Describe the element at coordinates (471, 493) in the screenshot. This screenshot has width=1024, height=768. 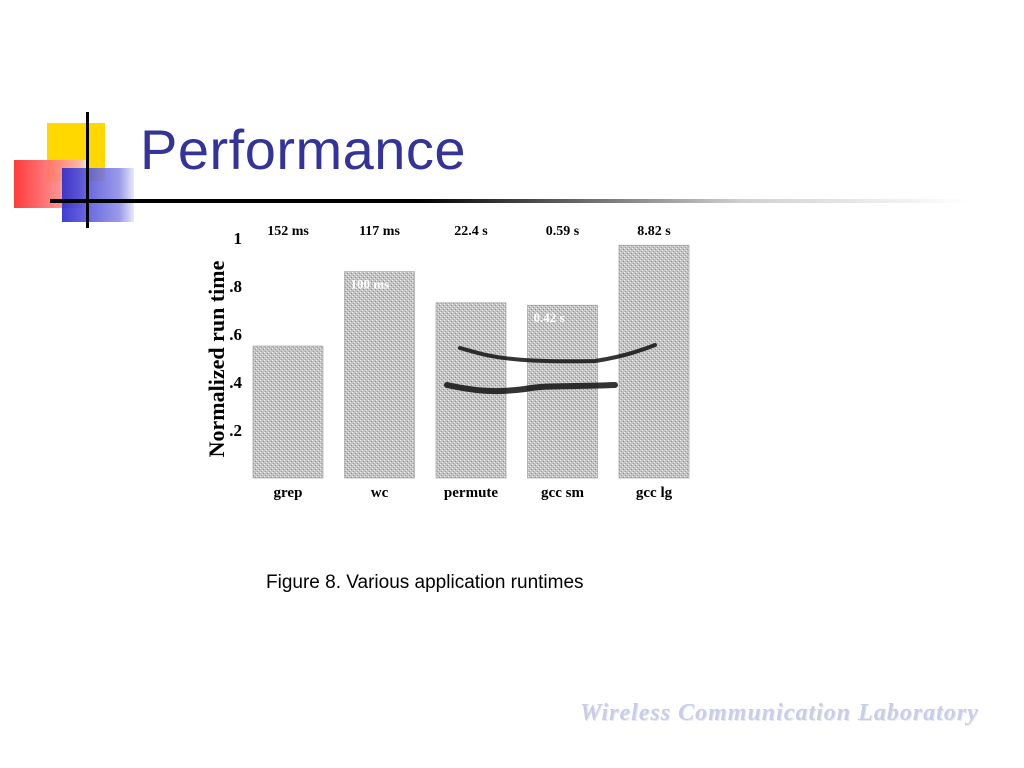
I see `category-label: permute` at that location.